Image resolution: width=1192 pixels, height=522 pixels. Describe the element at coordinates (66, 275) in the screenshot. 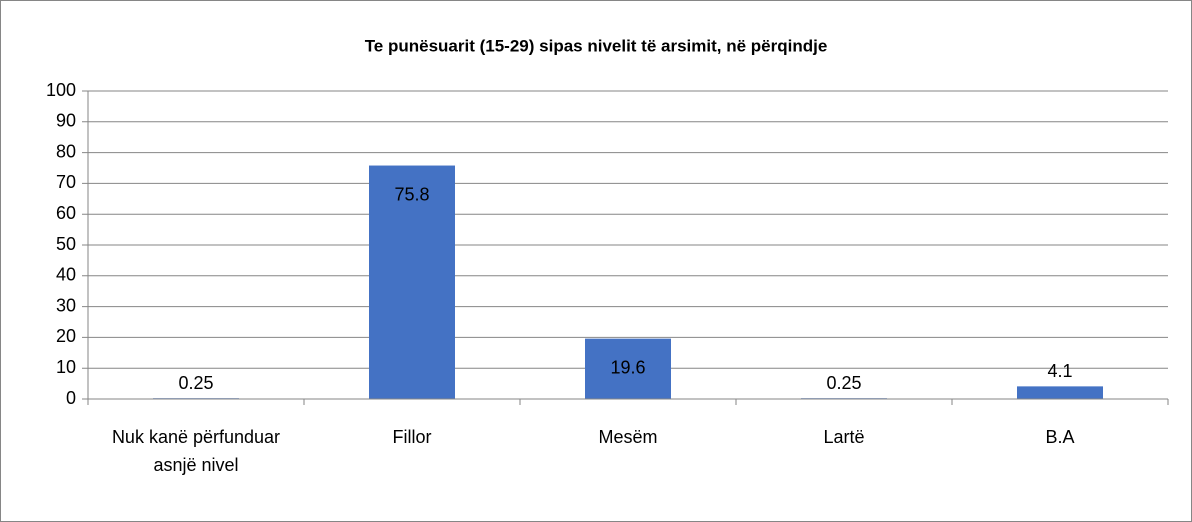

I see `y-tick-label: 40` at that location.